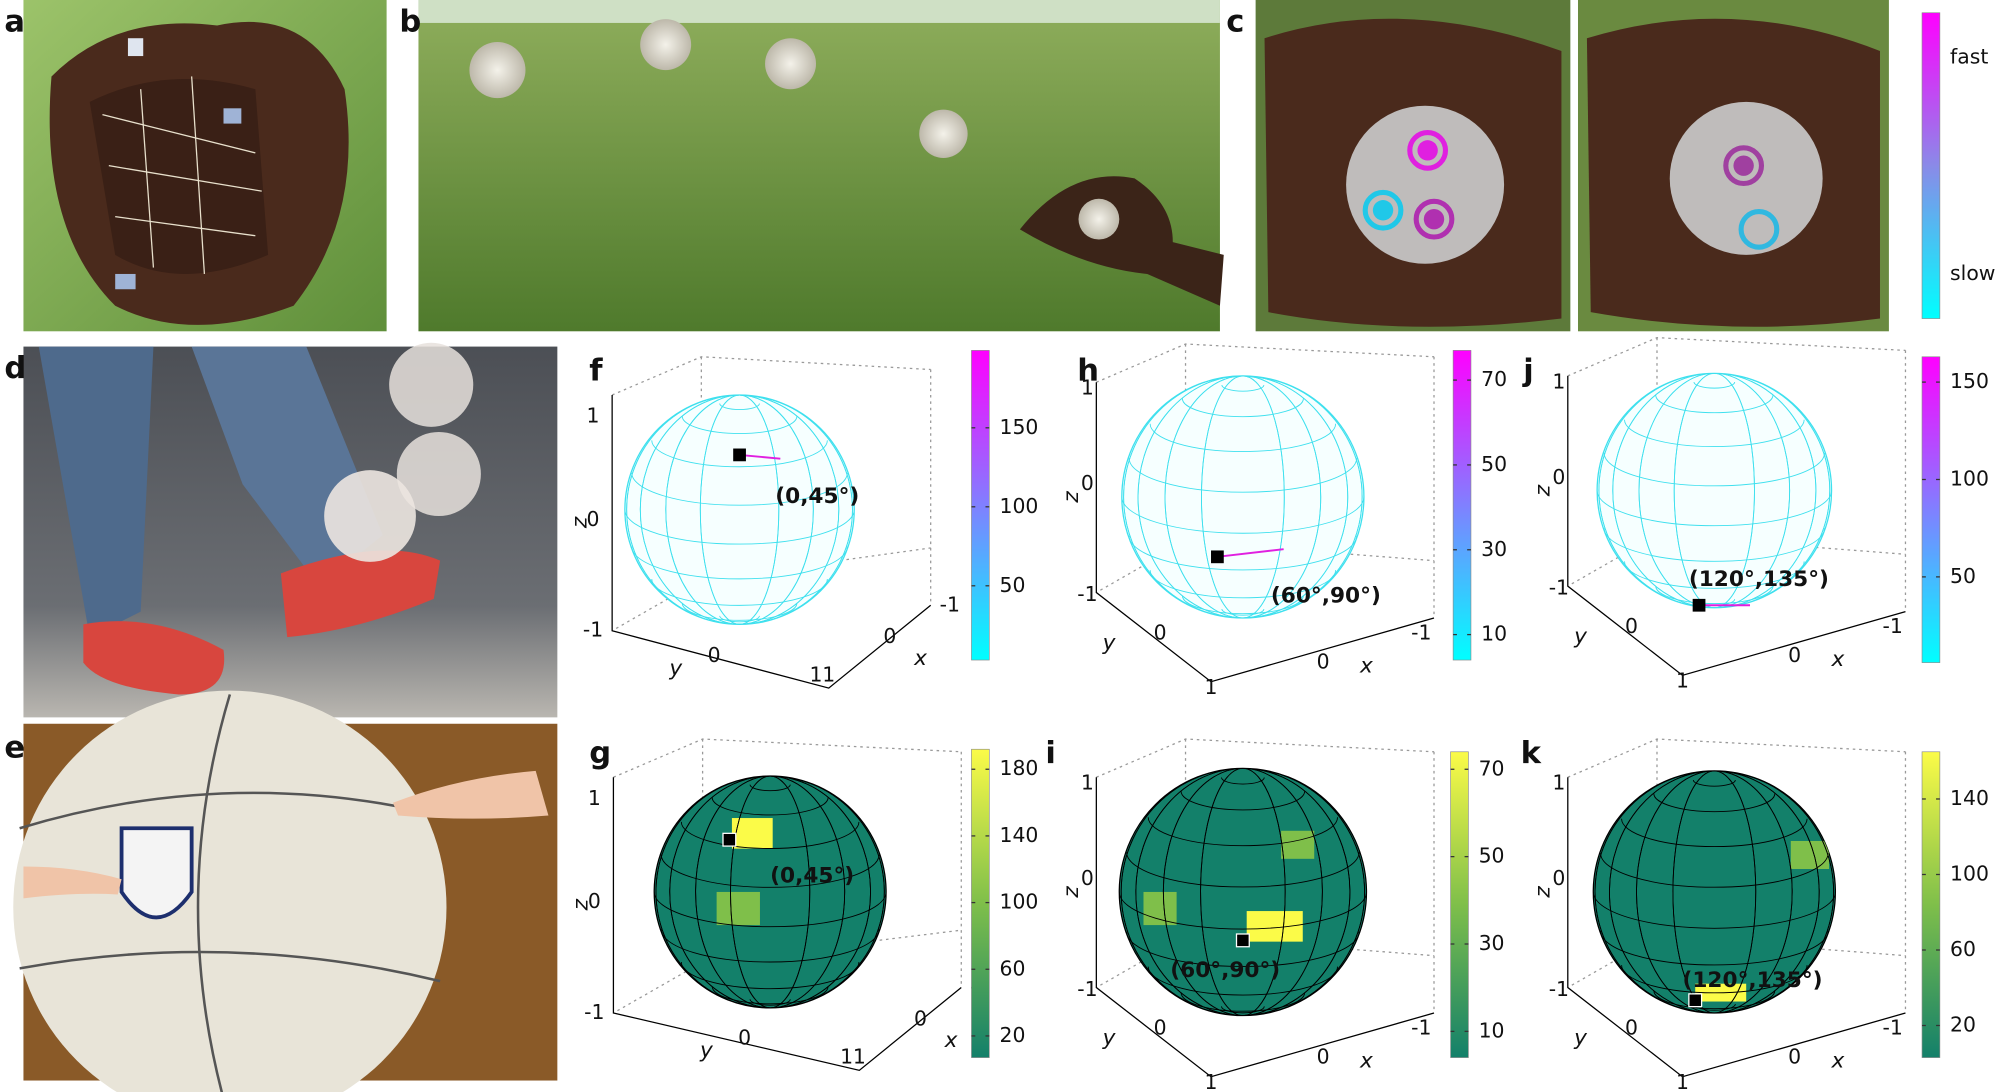 The height and width of the screenshot is (1092, 1999). I want to click on speed-low-label: slow, so click(1972, 273).